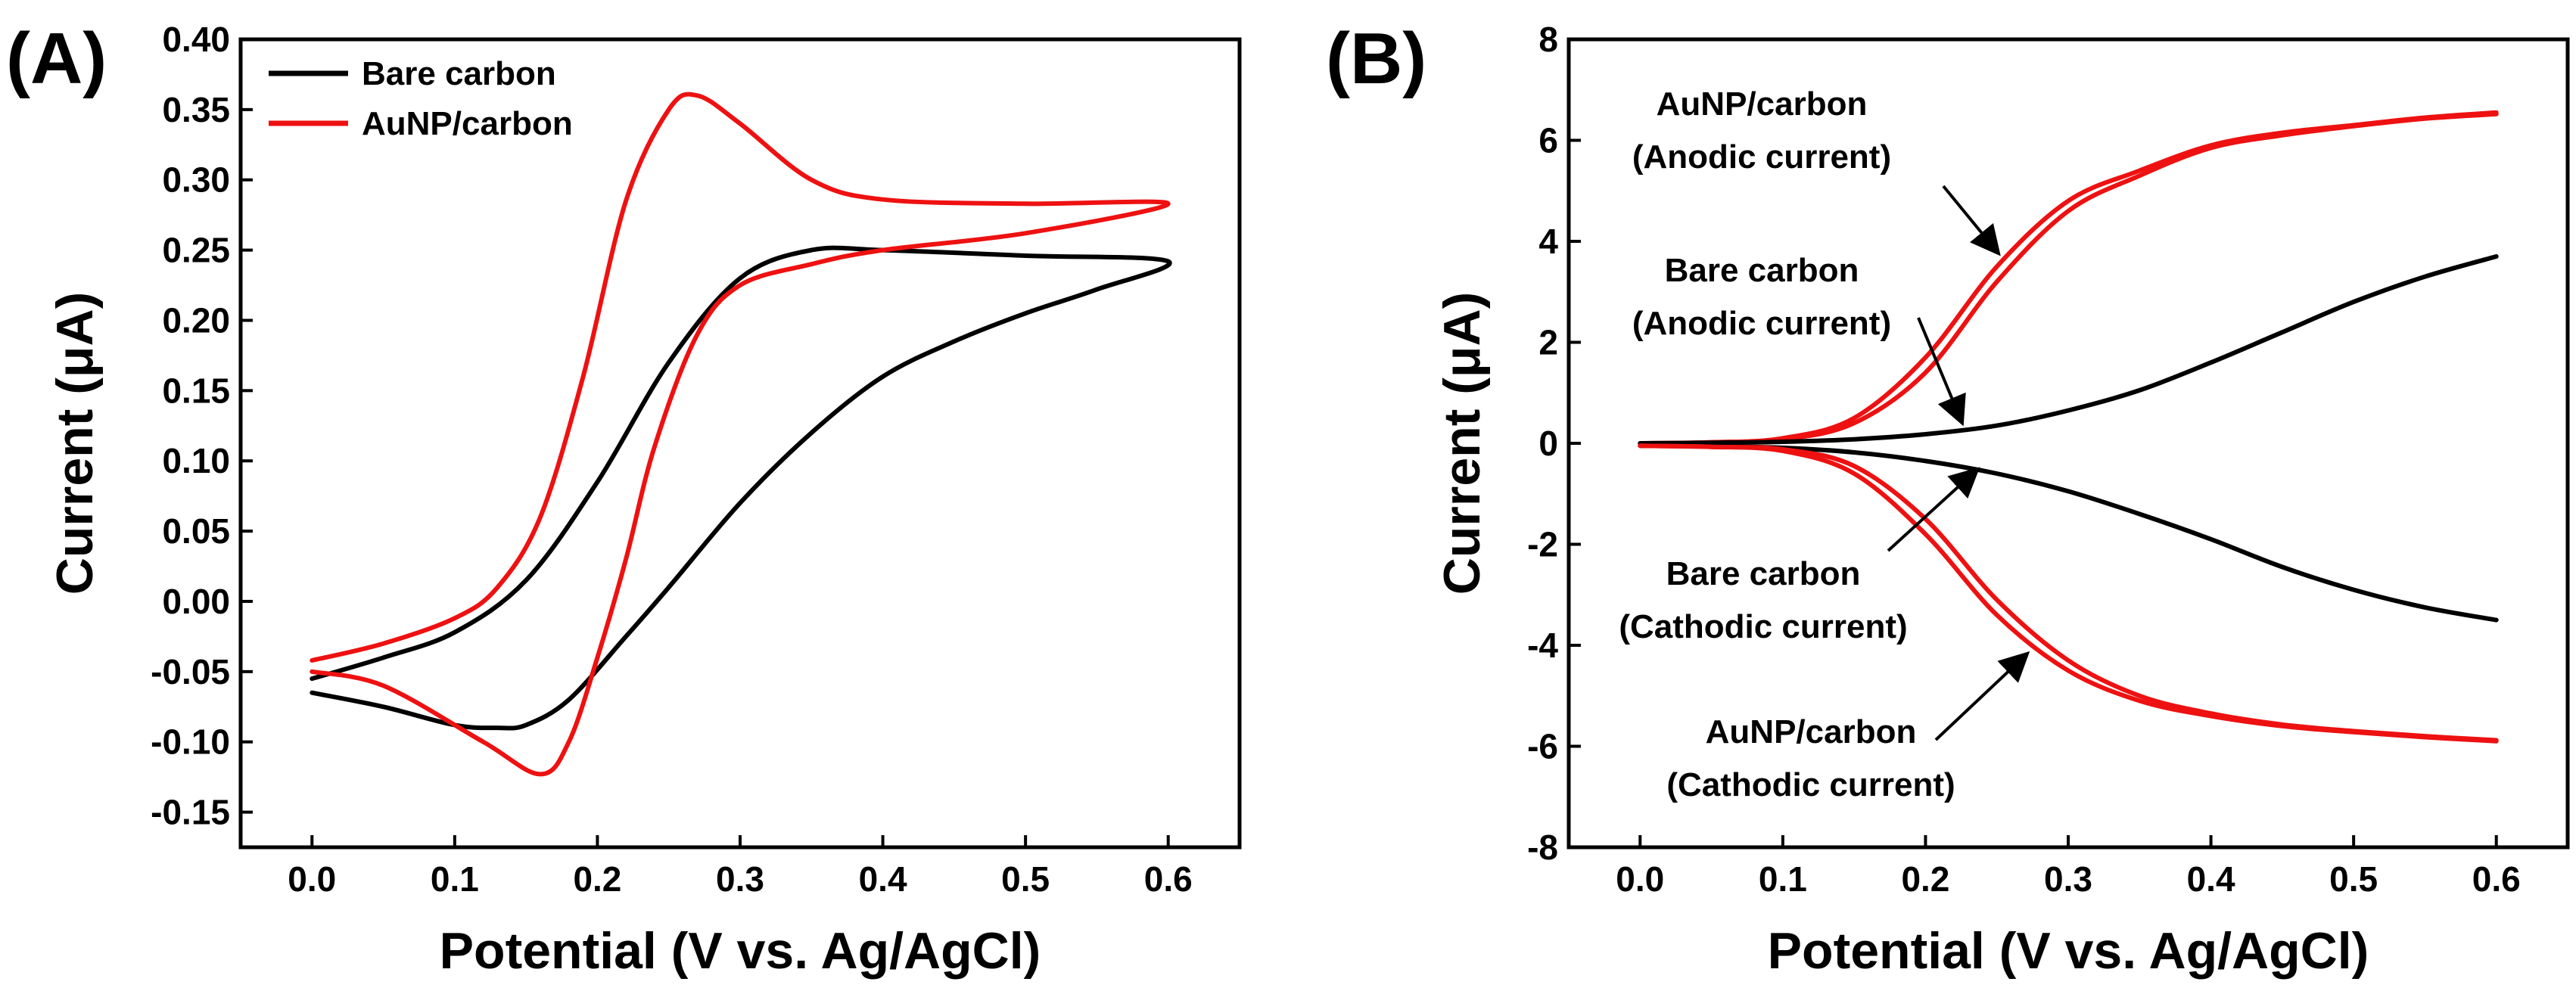  Describe the element at coordinates (1761, 157) in the screenshot. I see `annotation-label-1-line-2: (Anodic current)` at that location.